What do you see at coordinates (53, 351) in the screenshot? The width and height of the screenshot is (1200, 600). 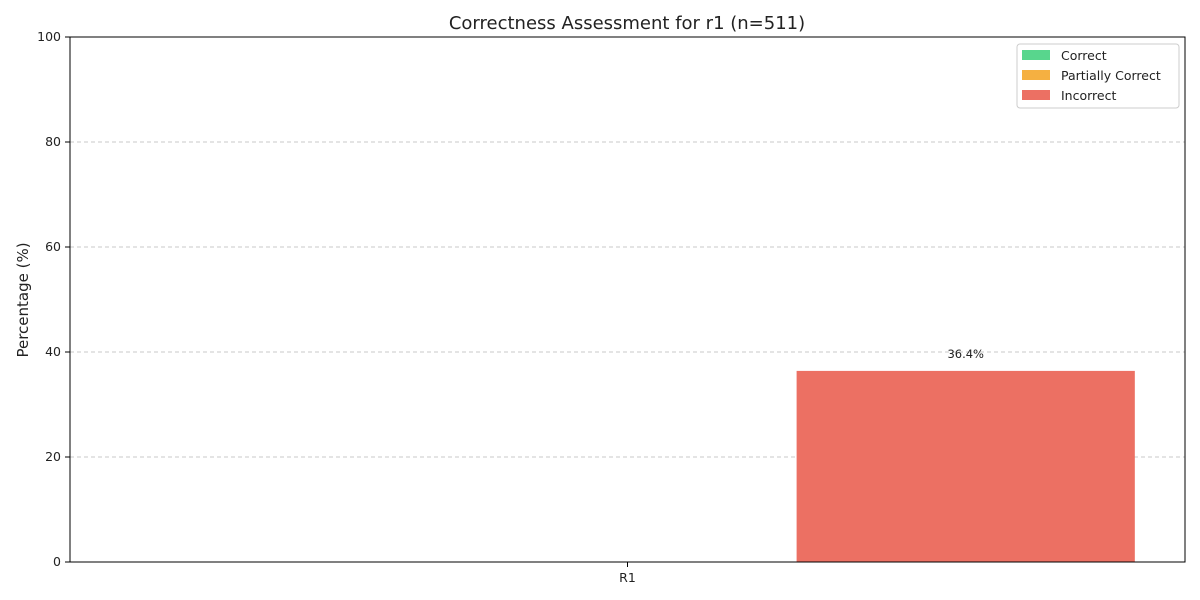 I see `y-tick-label: 40` at bounding box center [53, 351].